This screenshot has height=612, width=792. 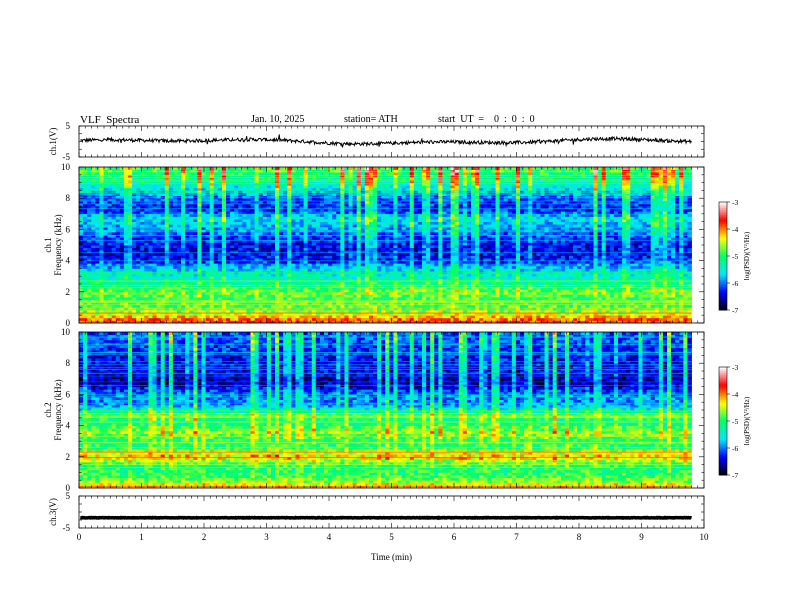 What do you see at coordinates (68, 363) in the screenshot?
I see `y-tick-label: 8` at bounding box center [68, 363].